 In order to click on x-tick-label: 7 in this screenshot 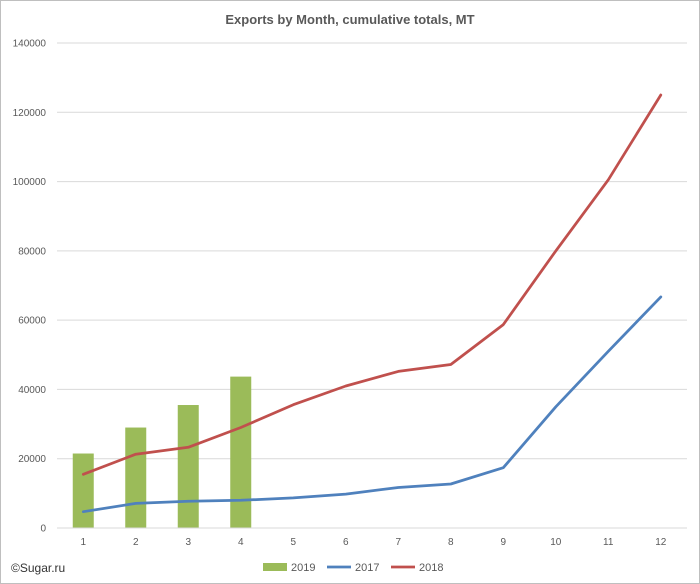, I will do `click(398, 542)`.